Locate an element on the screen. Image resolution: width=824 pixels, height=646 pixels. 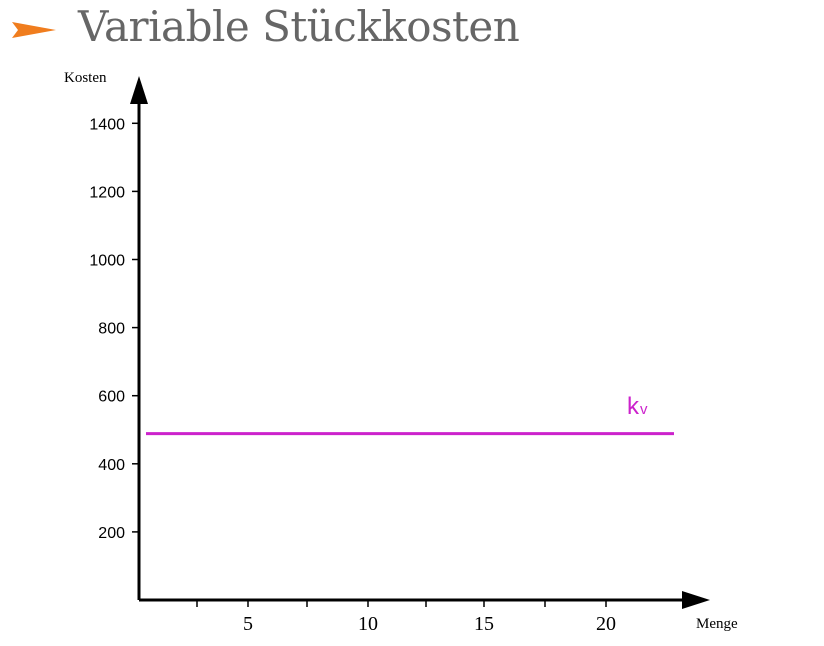
y-tick-label: 1200 is located at coordinates (107, 192).